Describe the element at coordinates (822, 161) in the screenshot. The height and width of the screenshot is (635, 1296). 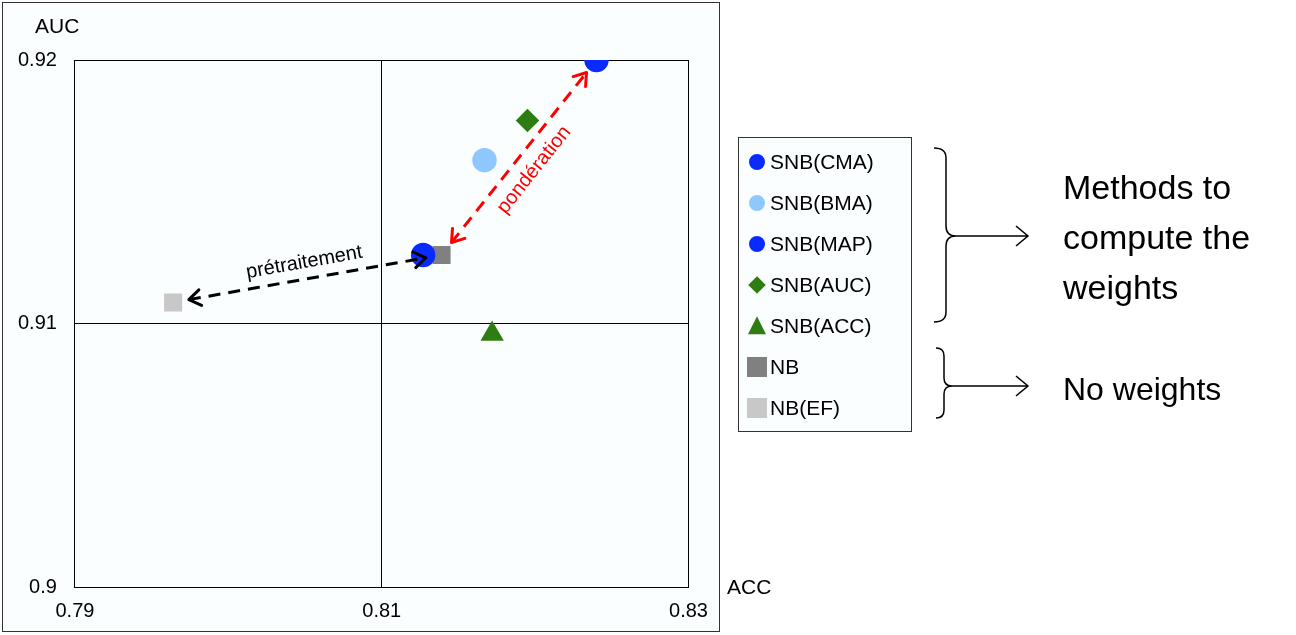
I see `legend-label: SNB(CMA)` at that location.